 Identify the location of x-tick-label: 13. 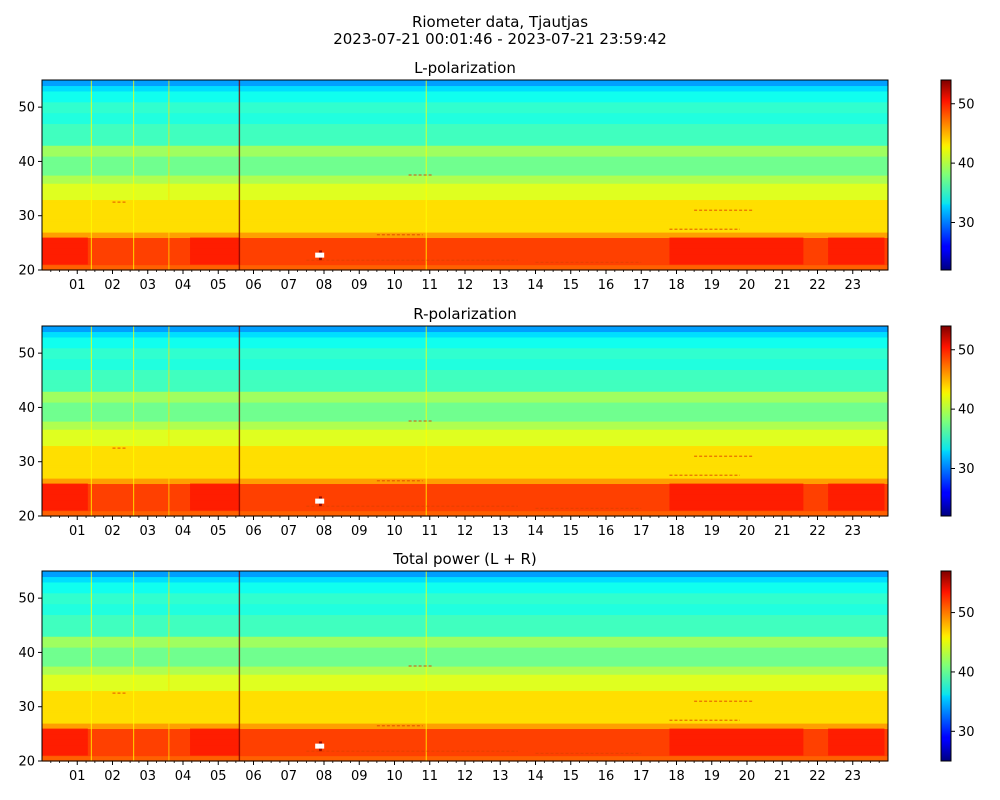
(500, 776).